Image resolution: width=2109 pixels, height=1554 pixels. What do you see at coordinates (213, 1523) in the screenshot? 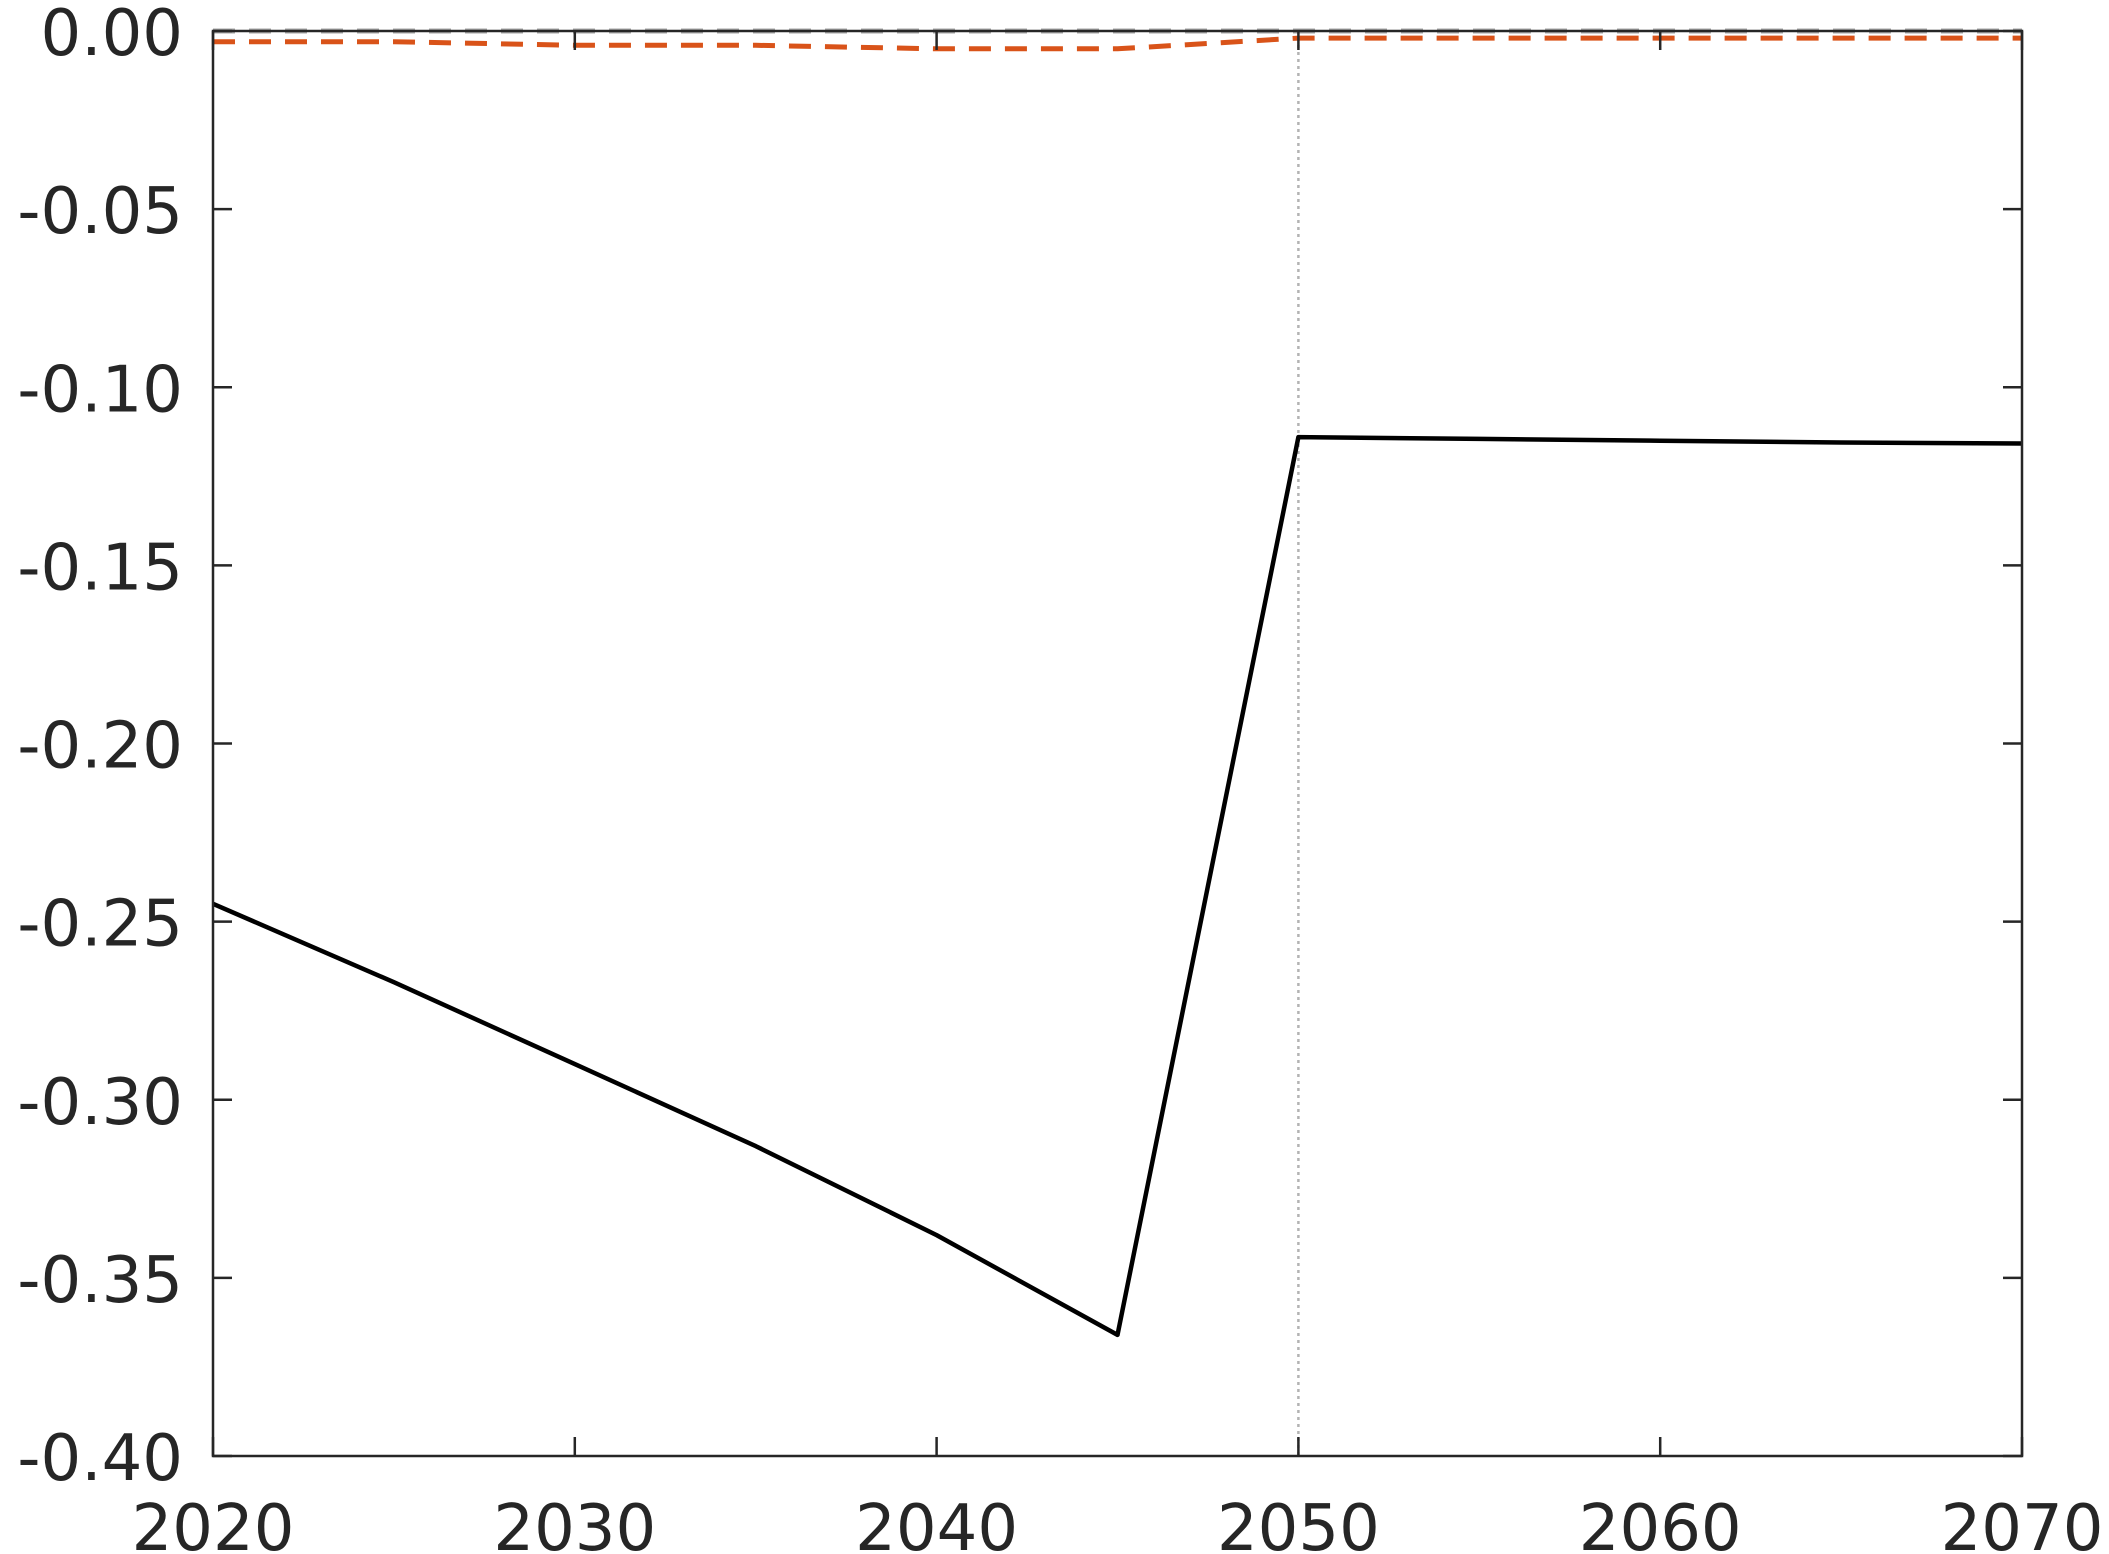
I see `x-tick-label: 2020` at bounding box center [213, 1523].